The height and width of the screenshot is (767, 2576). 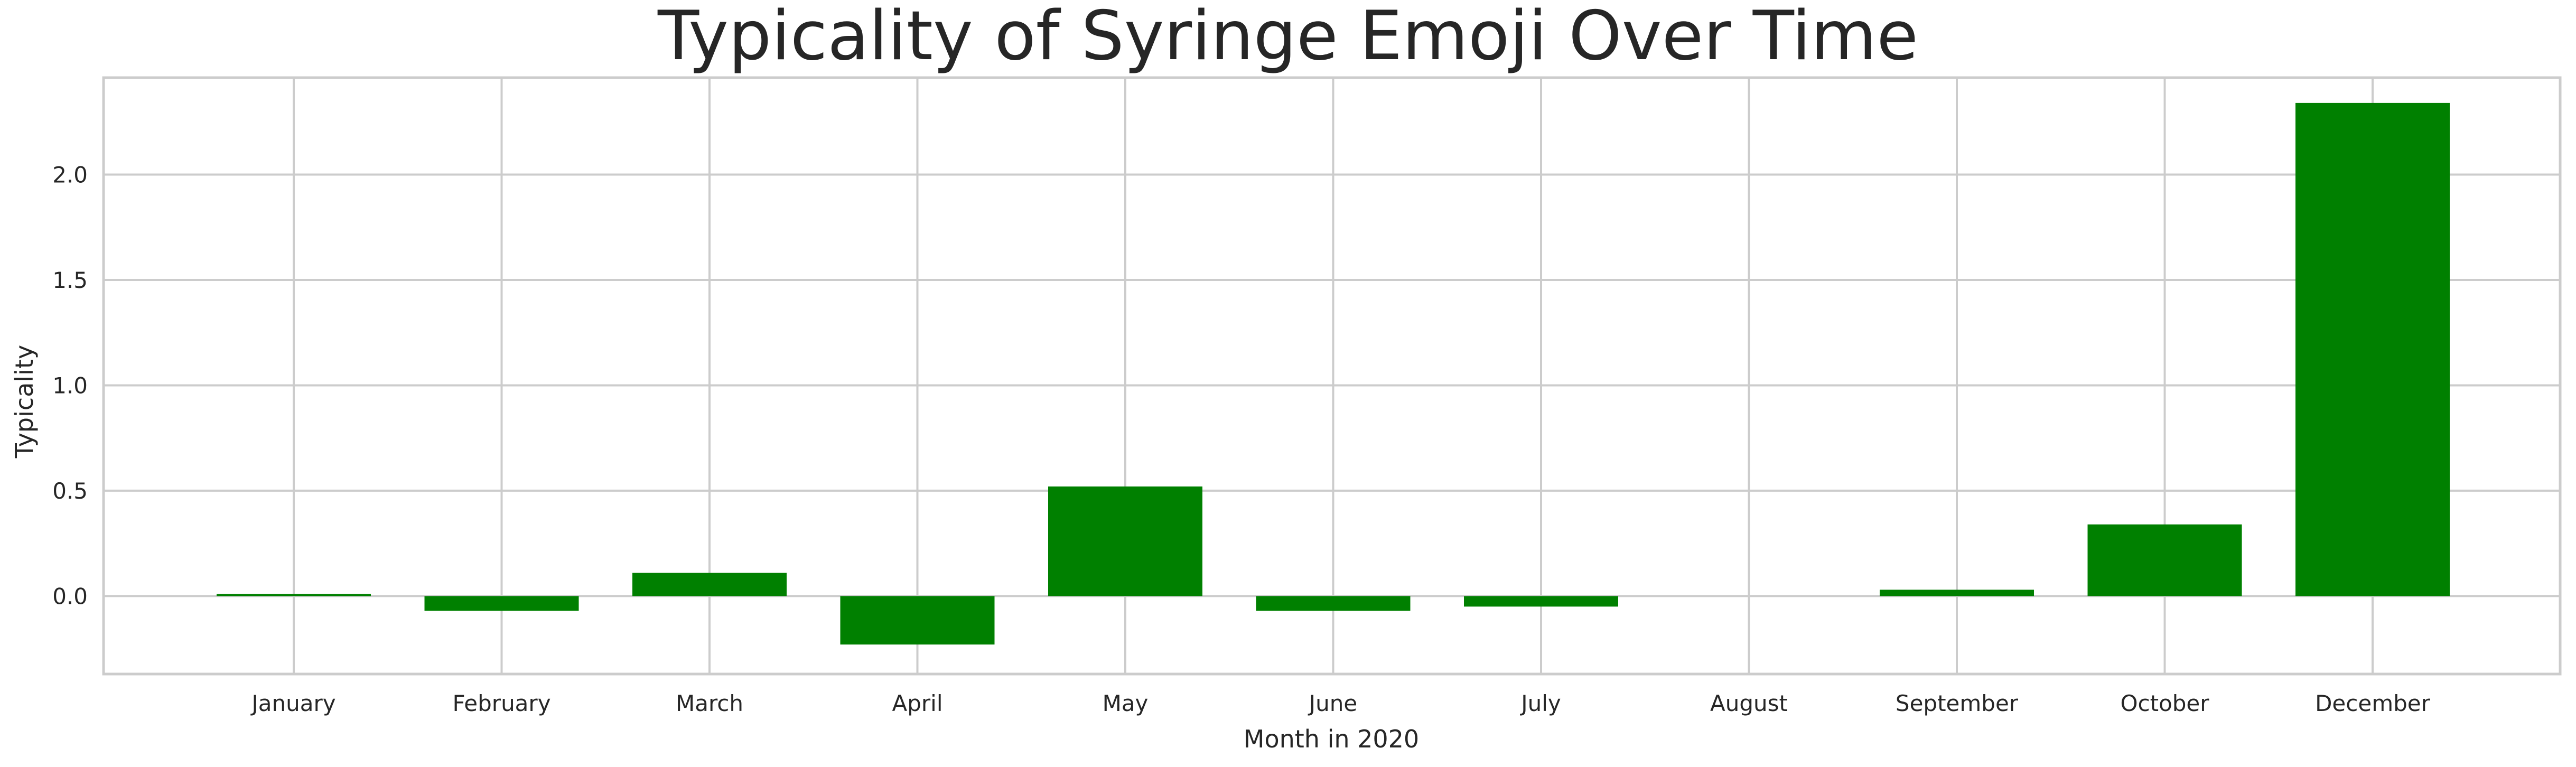 I want to click on y-tick-label: 0.5, so click(x=70, y=491).